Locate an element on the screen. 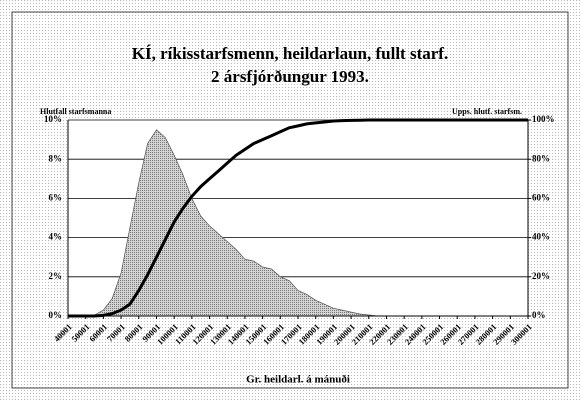 The image size is (581, 402). y2-tick-label: 20% is located at coordinates (541, 276).